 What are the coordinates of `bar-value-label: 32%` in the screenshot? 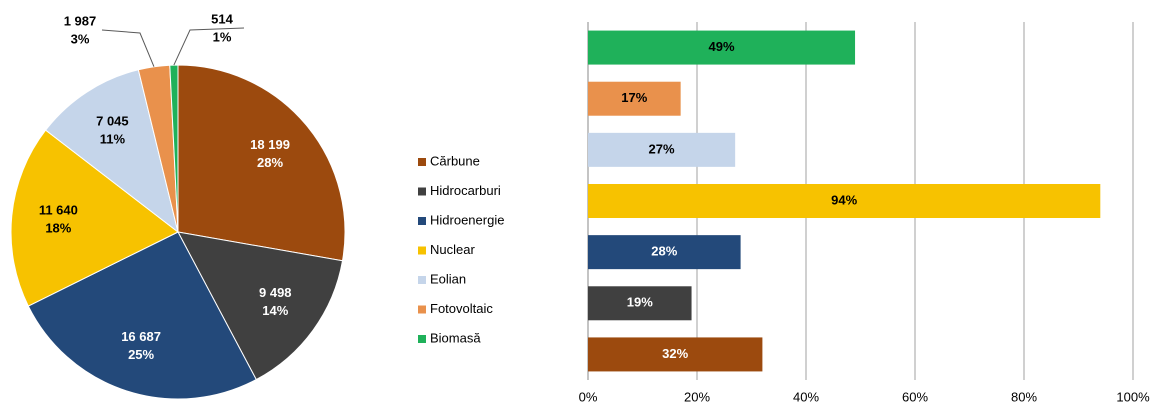 It's located at (675, 353).